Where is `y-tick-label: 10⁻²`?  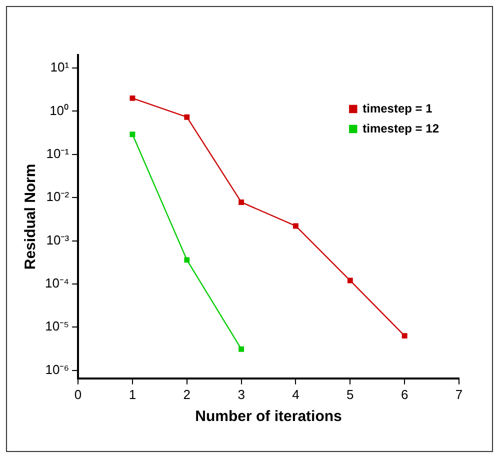 y-tick-label: 10⁻² is located at coordinates (58, 196).